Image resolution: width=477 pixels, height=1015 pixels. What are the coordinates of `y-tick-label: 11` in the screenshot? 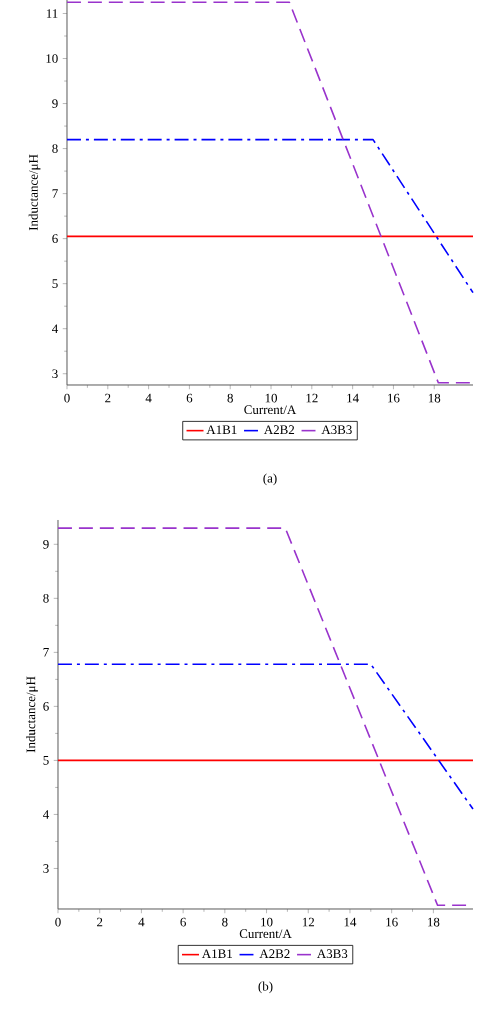 It's located at (52, 13).